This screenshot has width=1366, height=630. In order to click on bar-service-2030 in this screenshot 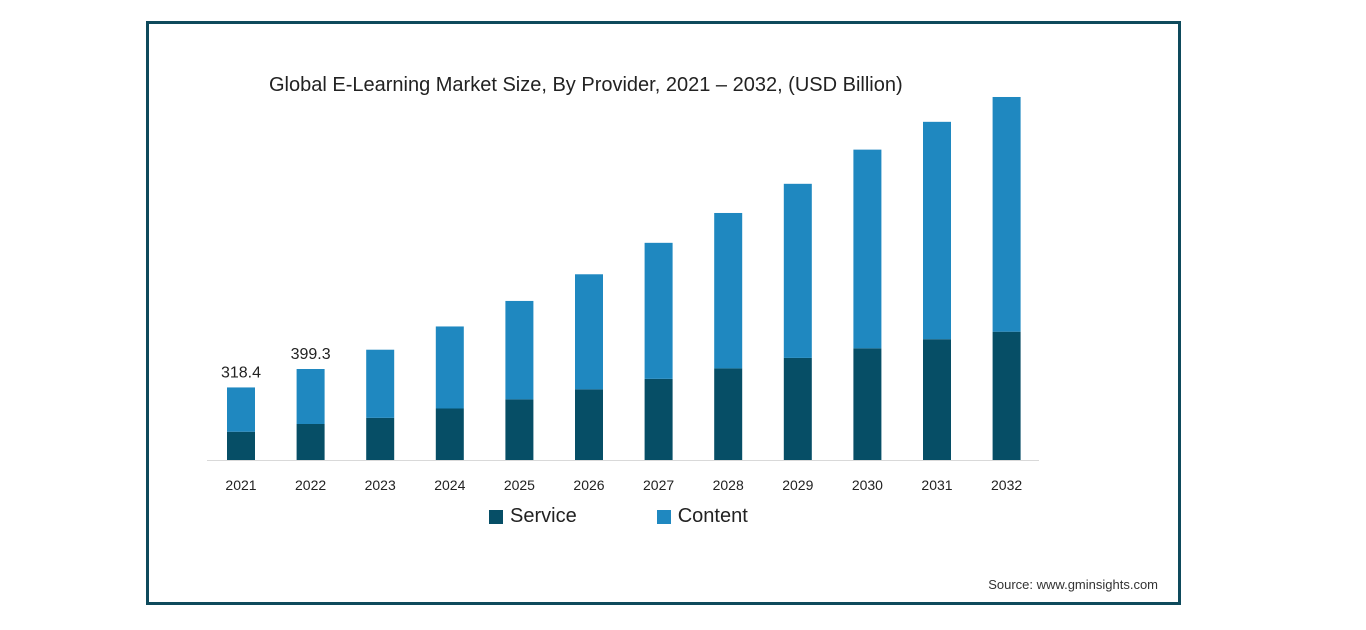, I will do `click(867, 404)`.